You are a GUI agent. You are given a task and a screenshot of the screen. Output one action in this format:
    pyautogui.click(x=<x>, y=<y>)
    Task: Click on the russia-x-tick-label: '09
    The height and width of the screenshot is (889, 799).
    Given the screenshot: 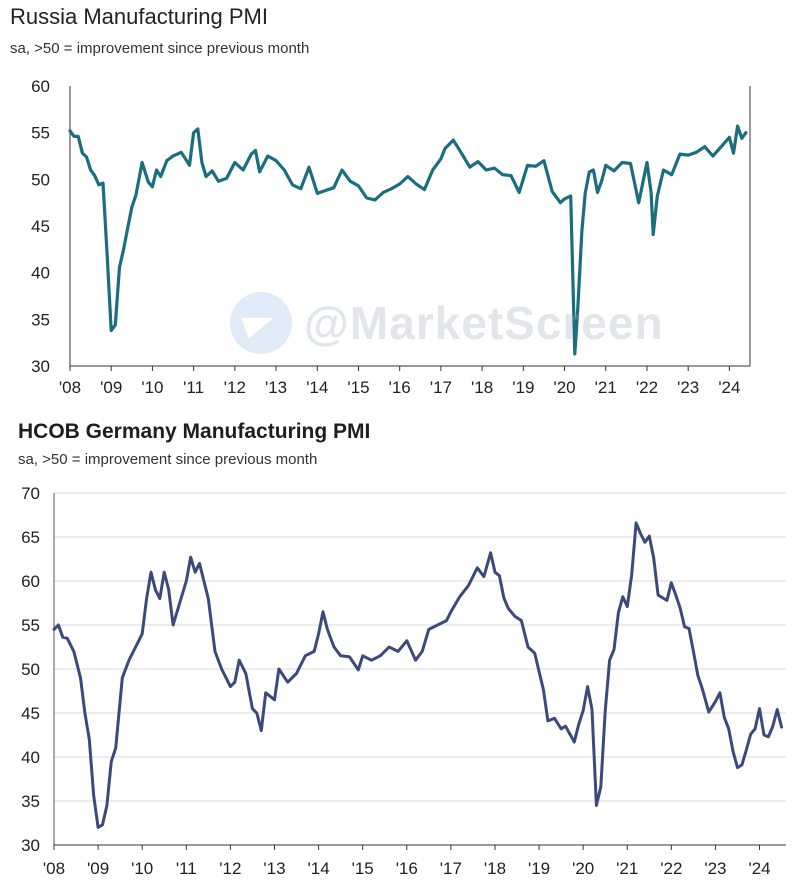 What is the action you would take?
    pyautogui.click(x=111, y=387)
    